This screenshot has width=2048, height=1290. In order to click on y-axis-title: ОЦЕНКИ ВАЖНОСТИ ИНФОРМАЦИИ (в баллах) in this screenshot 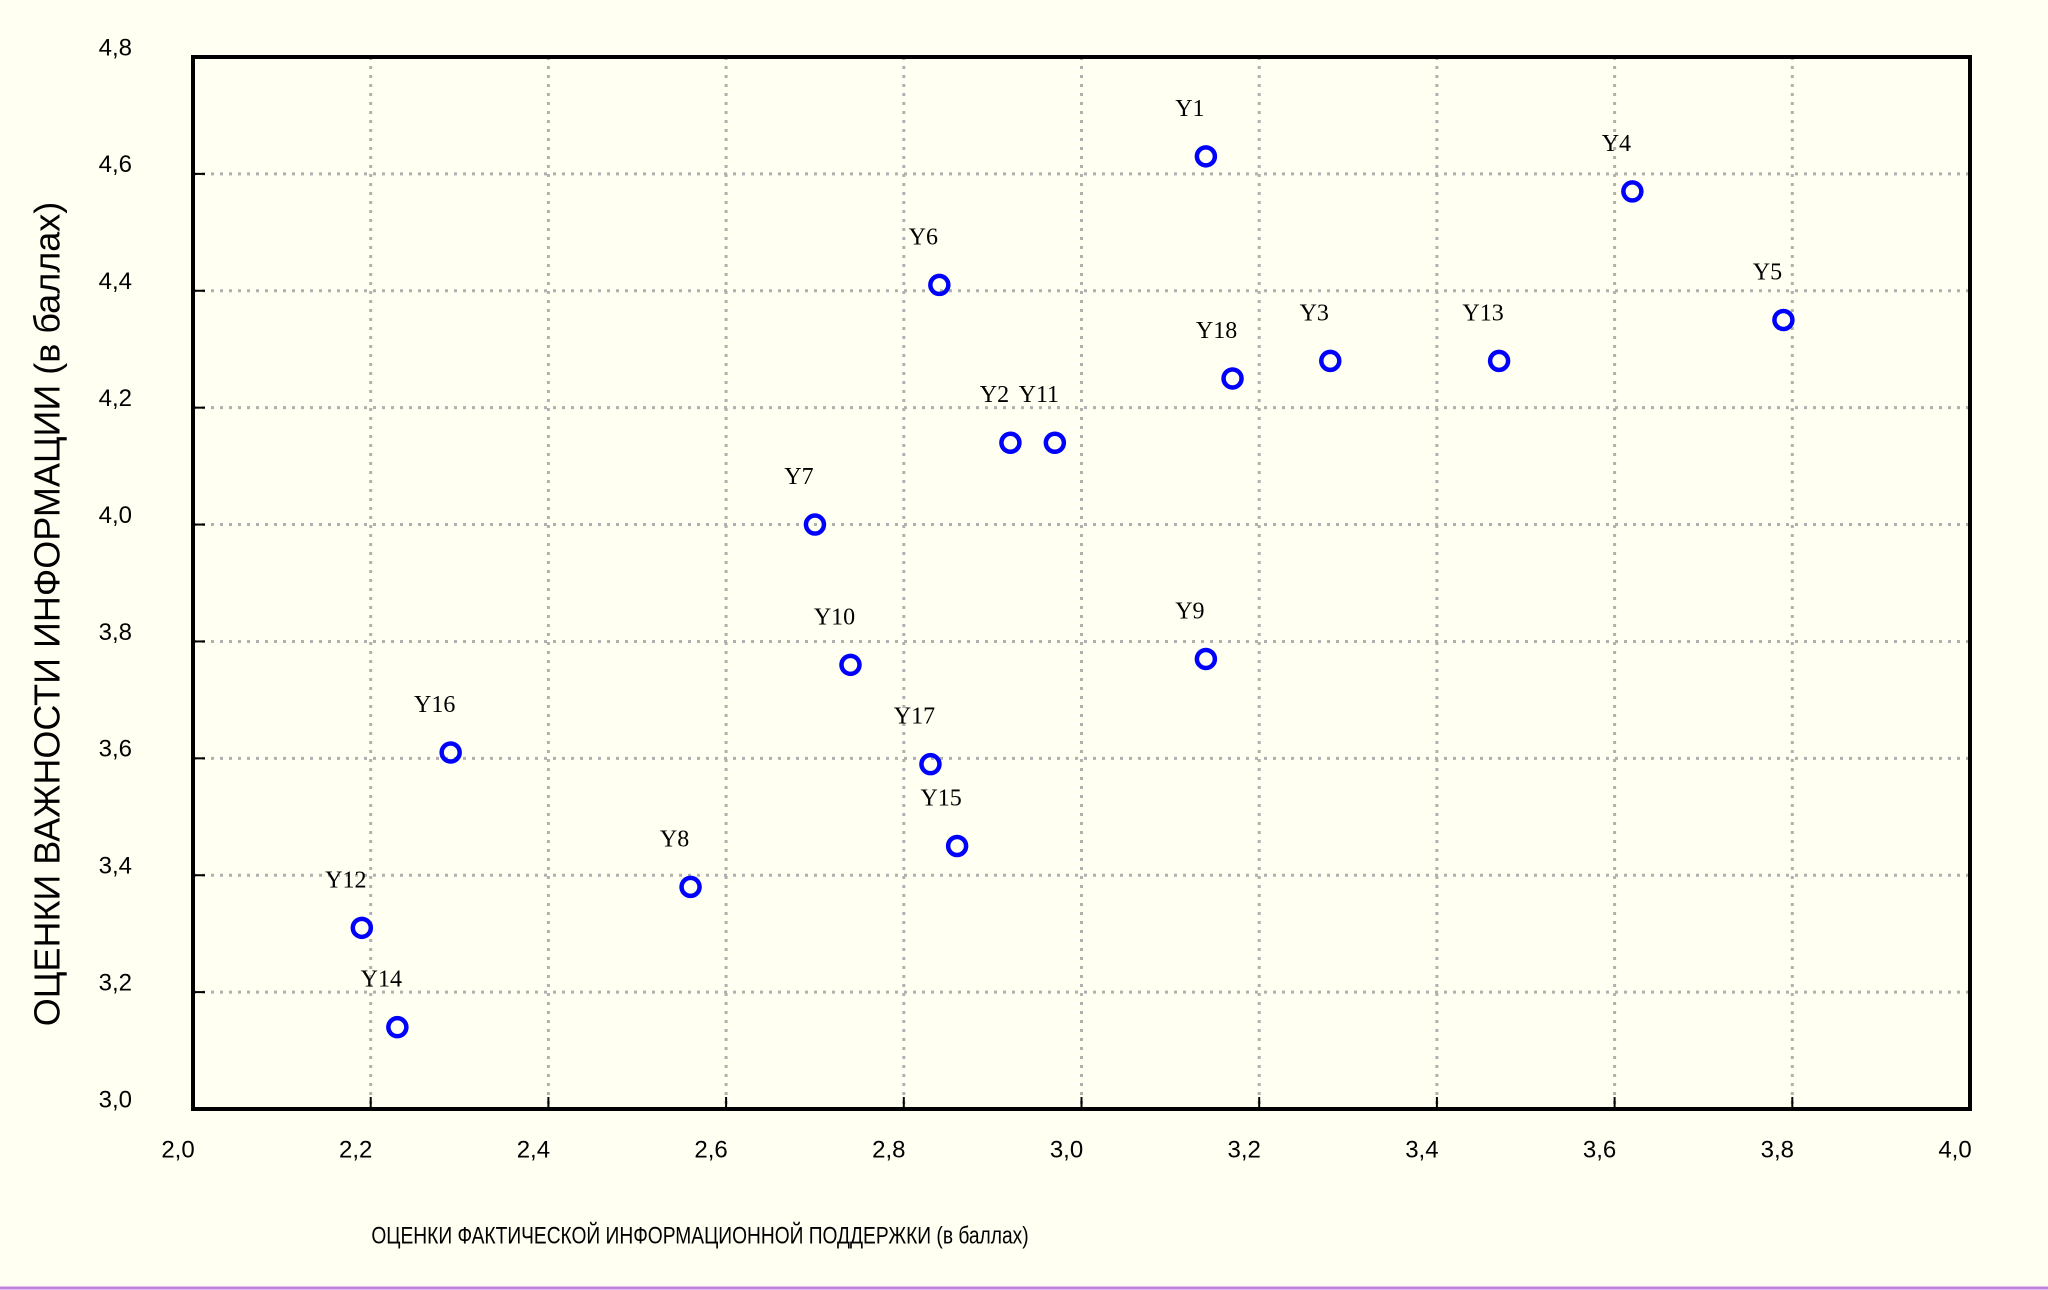, I will do `click(47, 614)`.